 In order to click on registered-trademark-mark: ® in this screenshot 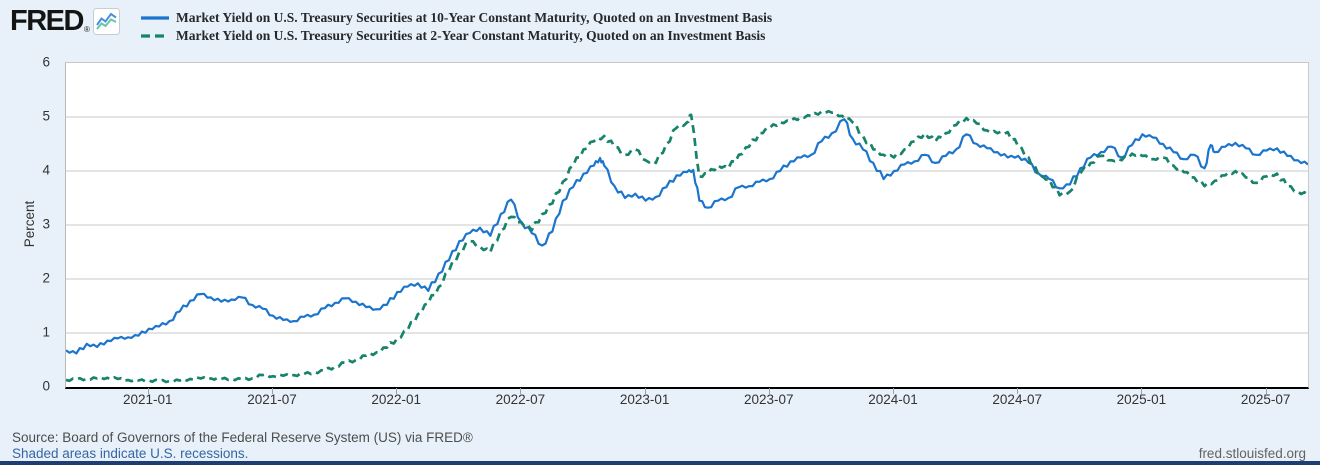, I will do `click(86, 29)`.